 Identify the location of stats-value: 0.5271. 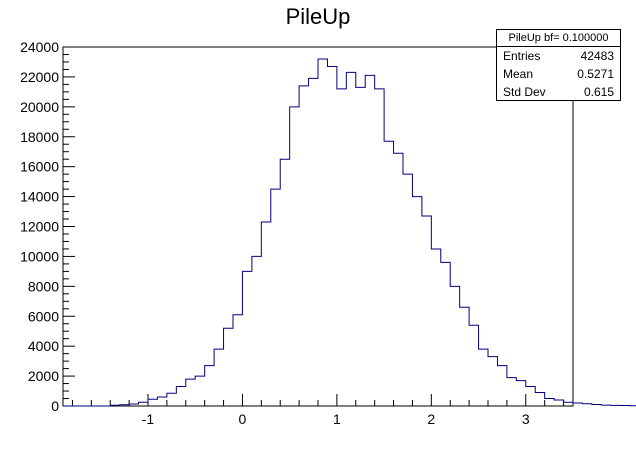
(595, 74).